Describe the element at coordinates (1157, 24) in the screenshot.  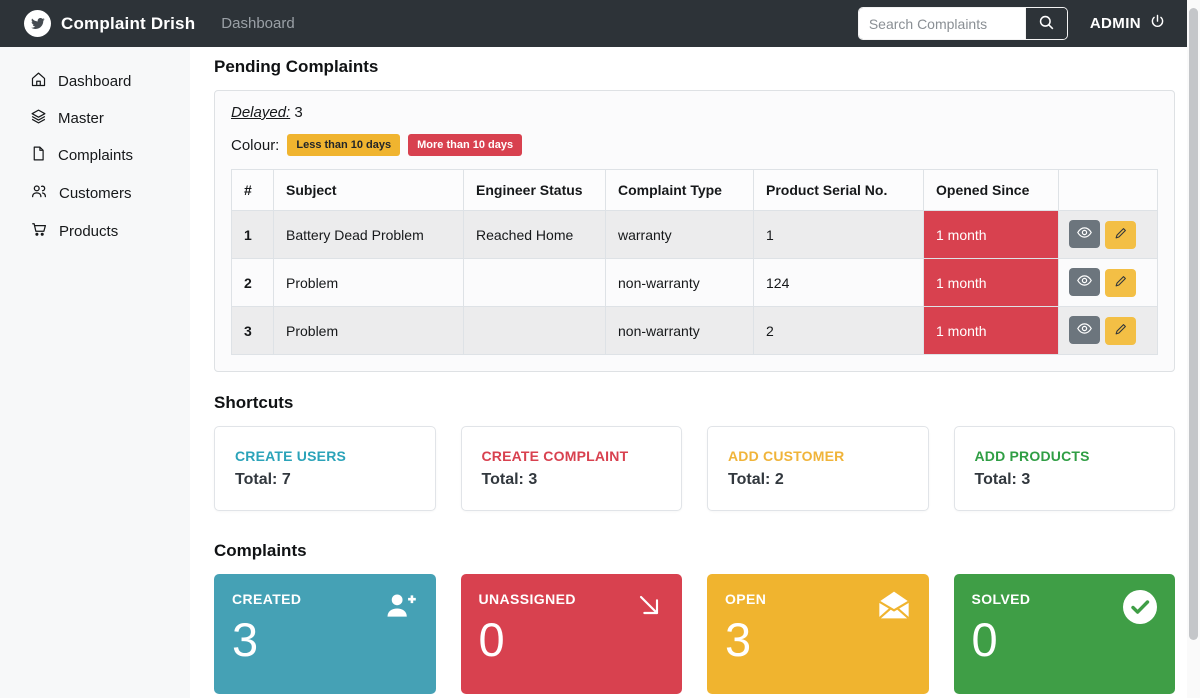
I see `power-icon` at that location.